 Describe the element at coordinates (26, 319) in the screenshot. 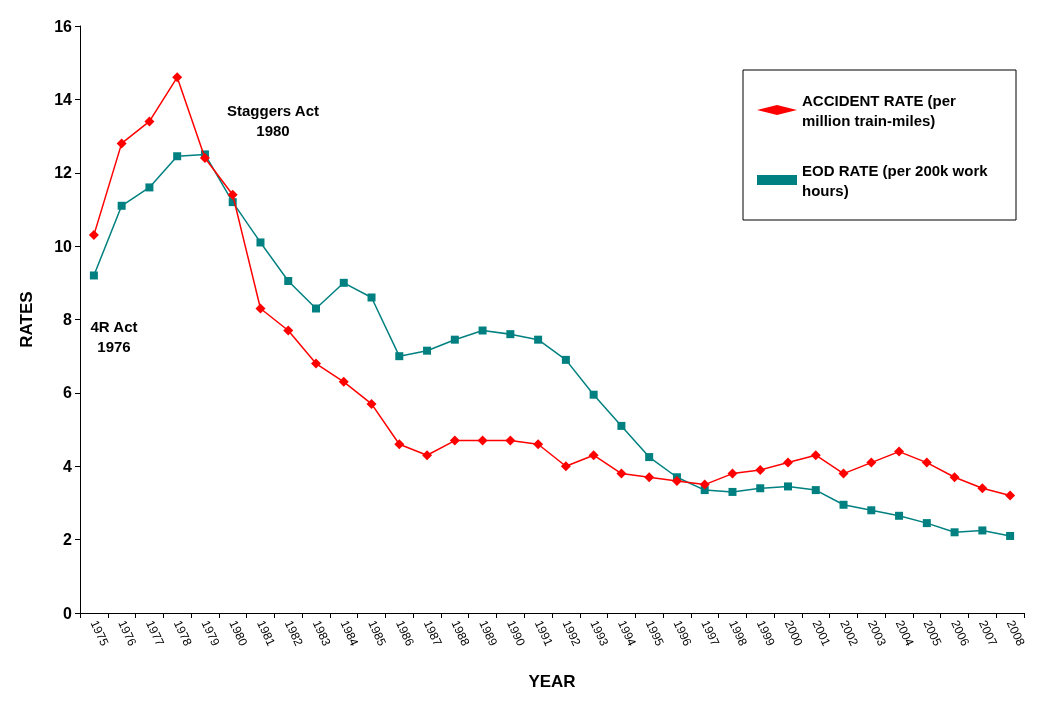

I see `y-axis-title: RATES` at that location.